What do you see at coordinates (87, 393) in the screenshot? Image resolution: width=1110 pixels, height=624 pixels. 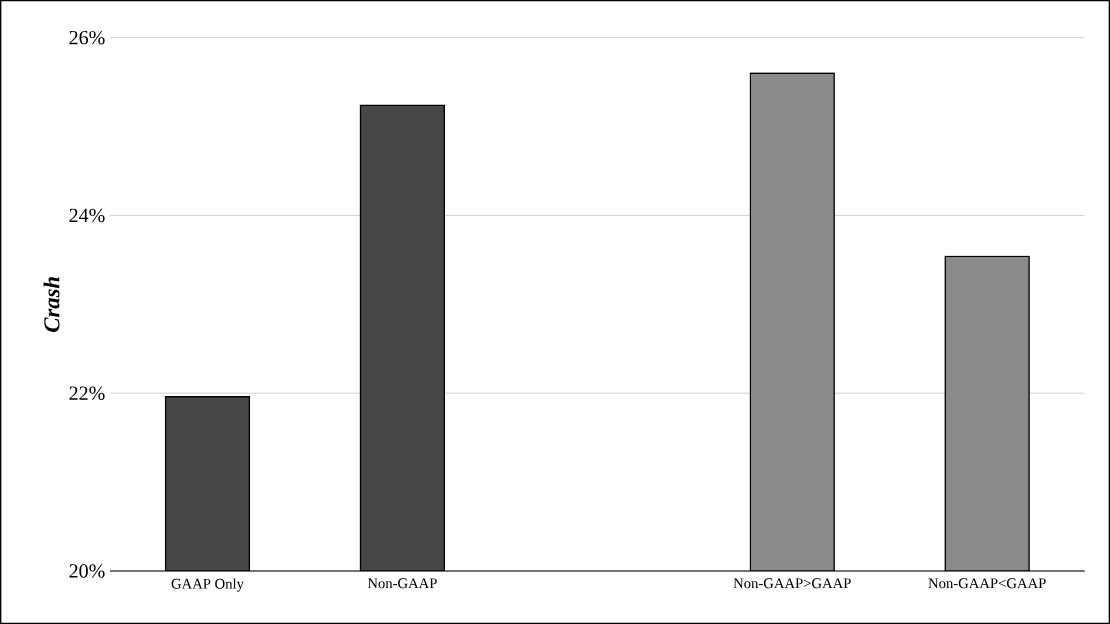 I see `y-tick-label: 22%` at bounding box center [87, 393].